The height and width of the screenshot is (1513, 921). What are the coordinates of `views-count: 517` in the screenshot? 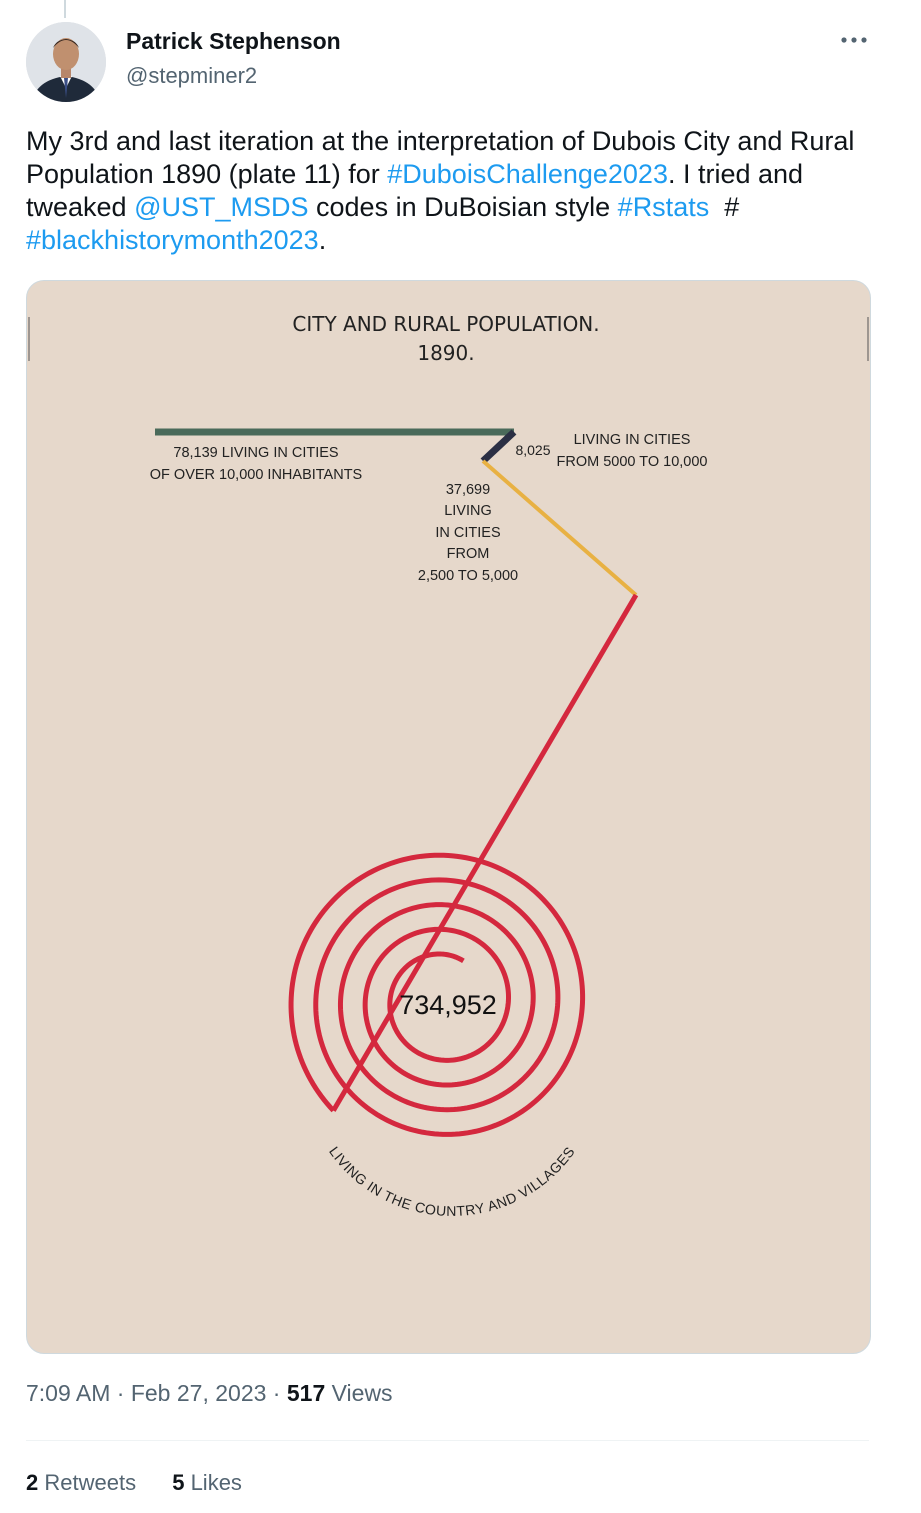 It's located at (306, 1393).